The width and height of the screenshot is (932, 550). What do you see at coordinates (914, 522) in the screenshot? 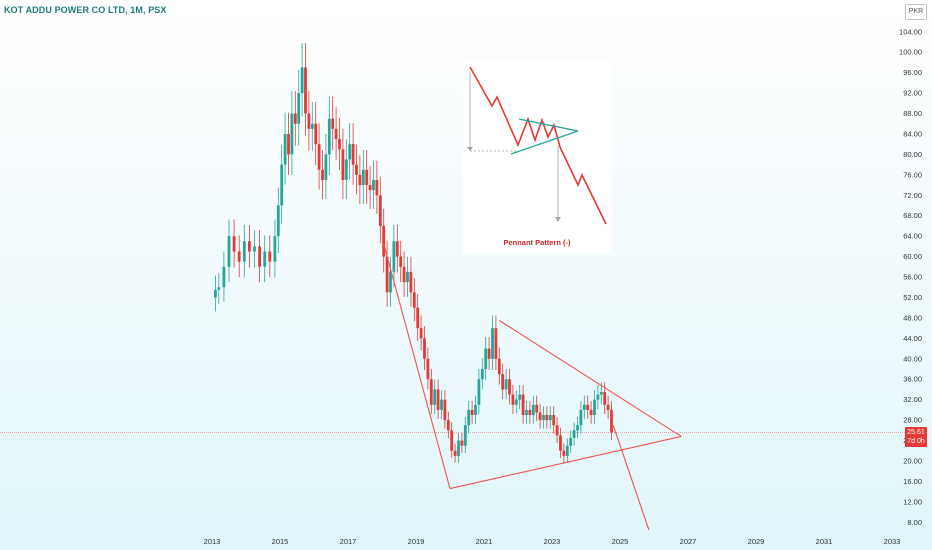
I see `y-tick-label: 8.00` at bounding box center [914, 522].